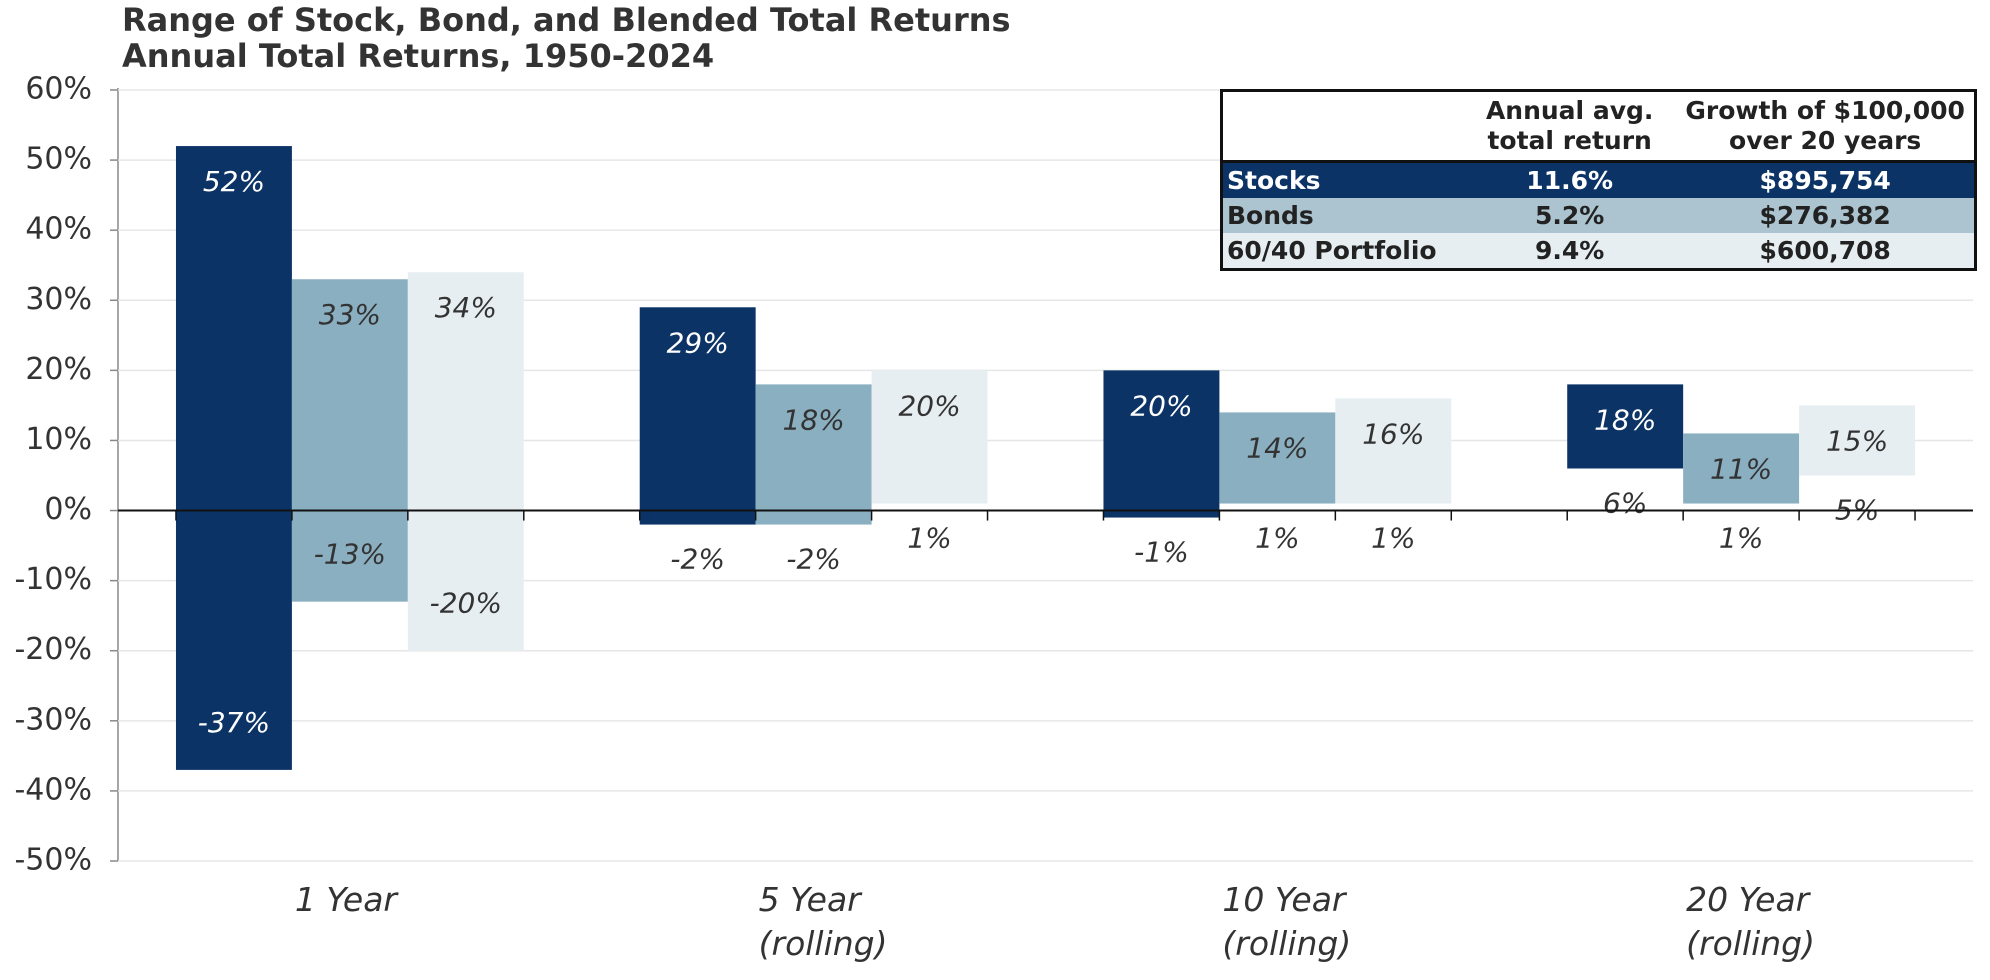 The height and width of the screenshot is (980, 1990). I want to click on high-label: 15%, so click(1857, 440).